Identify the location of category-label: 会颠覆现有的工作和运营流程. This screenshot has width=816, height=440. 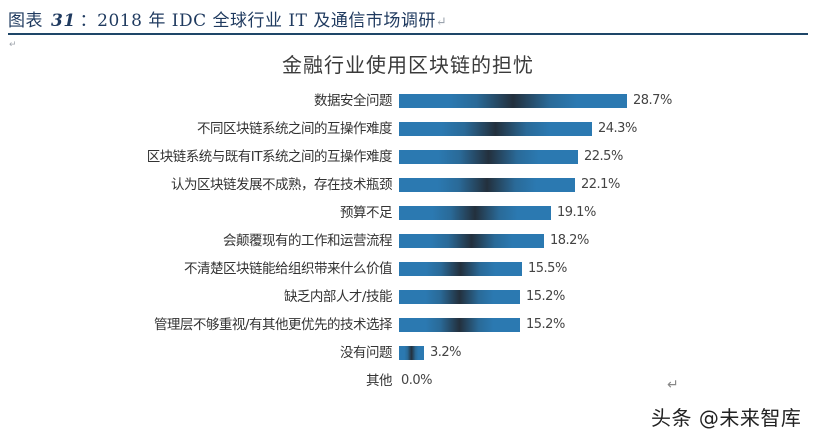
(308, 241).